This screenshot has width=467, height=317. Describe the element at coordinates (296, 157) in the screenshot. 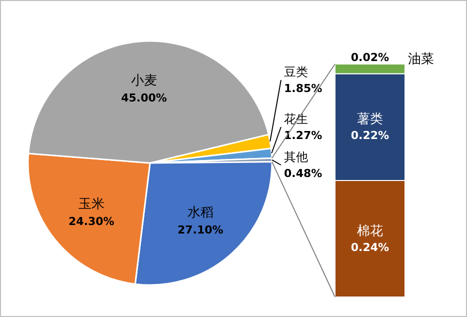

I see `slice-label: 其他` at that location.